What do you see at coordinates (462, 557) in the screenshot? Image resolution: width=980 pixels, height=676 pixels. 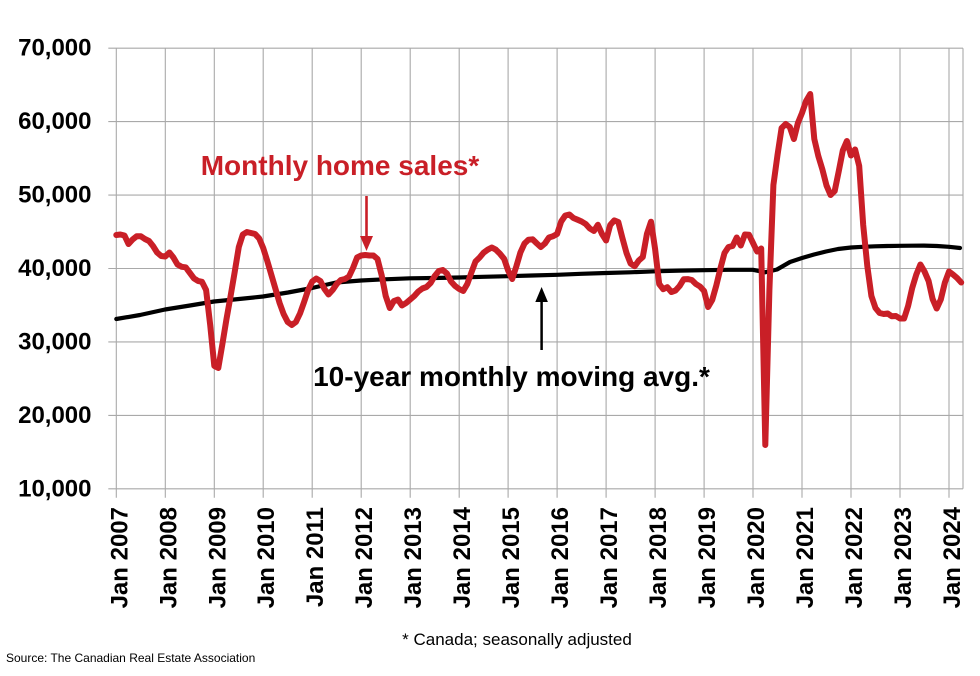 I see `svg-text: Jan 2014` at bounding box center [462, 557].